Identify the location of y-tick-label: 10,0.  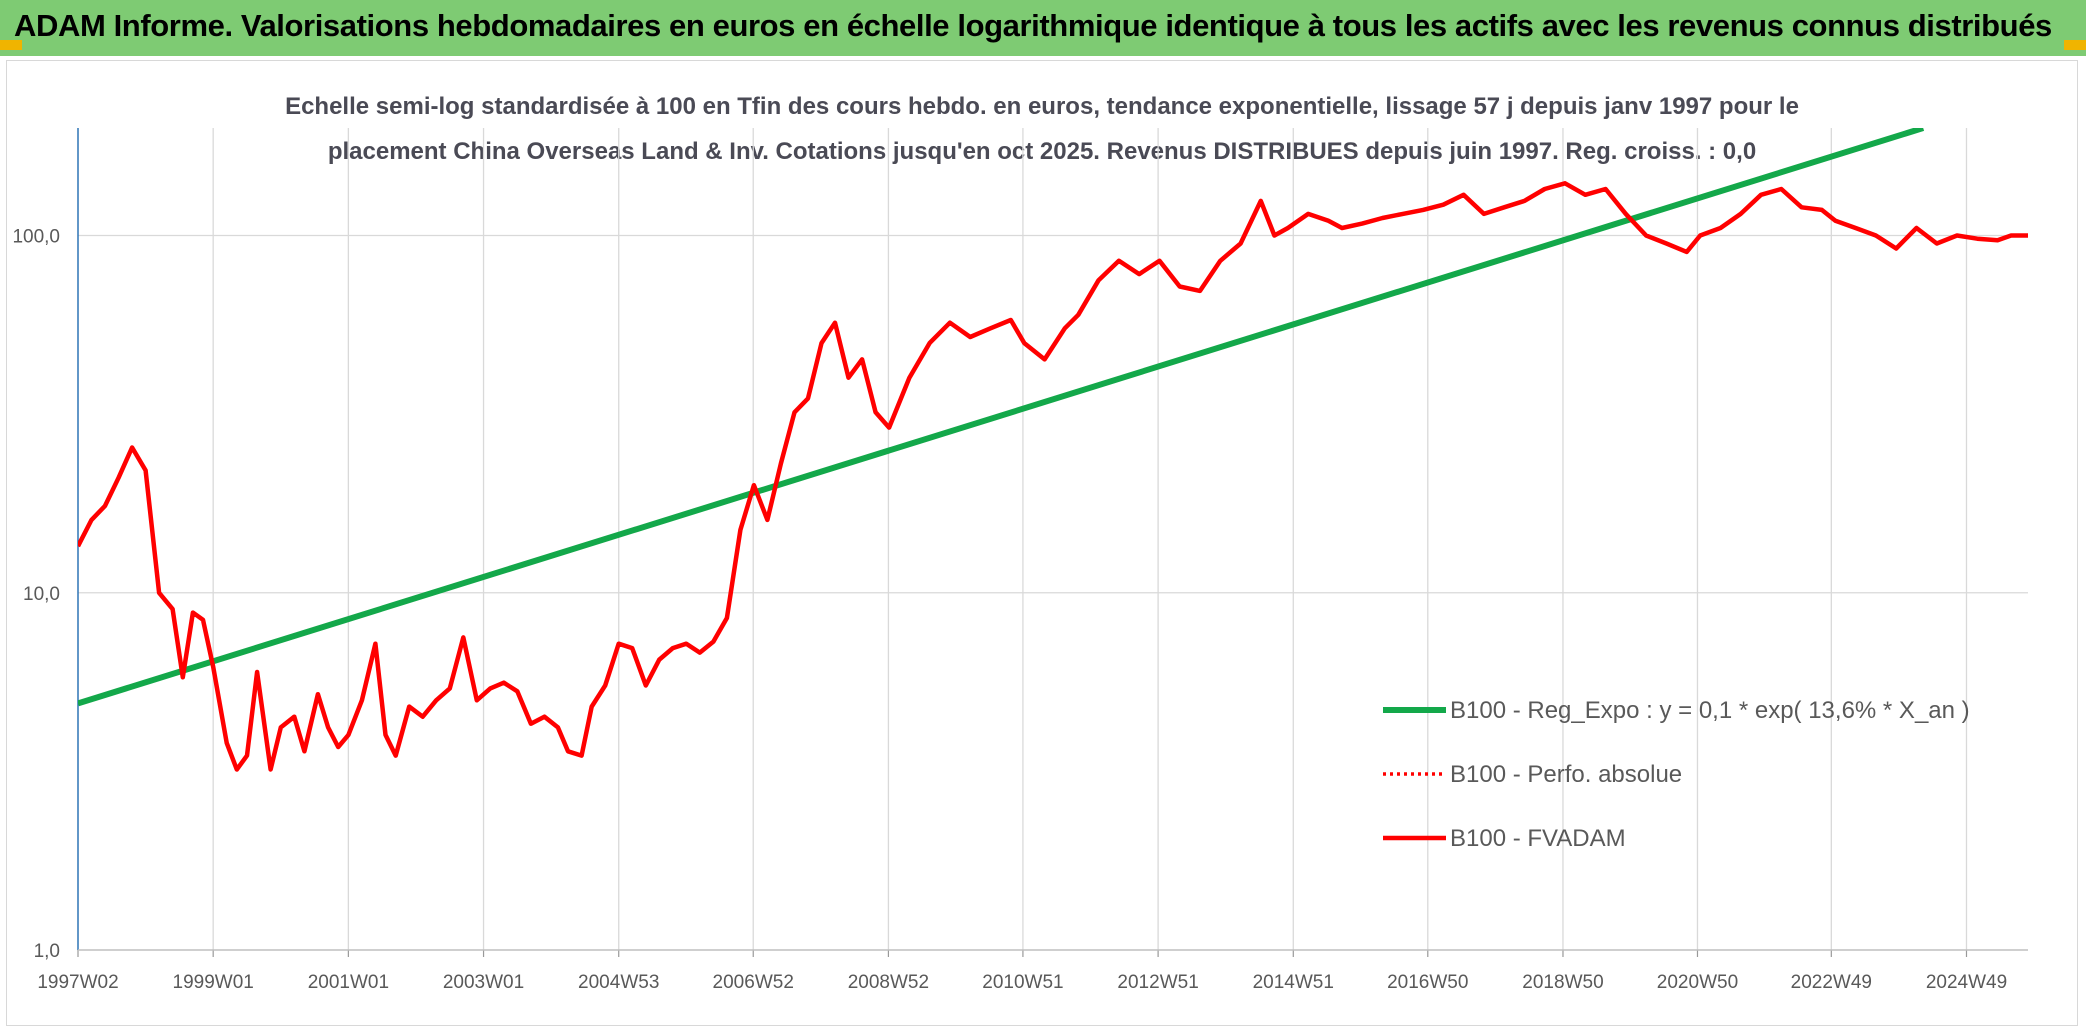
(41, 594).